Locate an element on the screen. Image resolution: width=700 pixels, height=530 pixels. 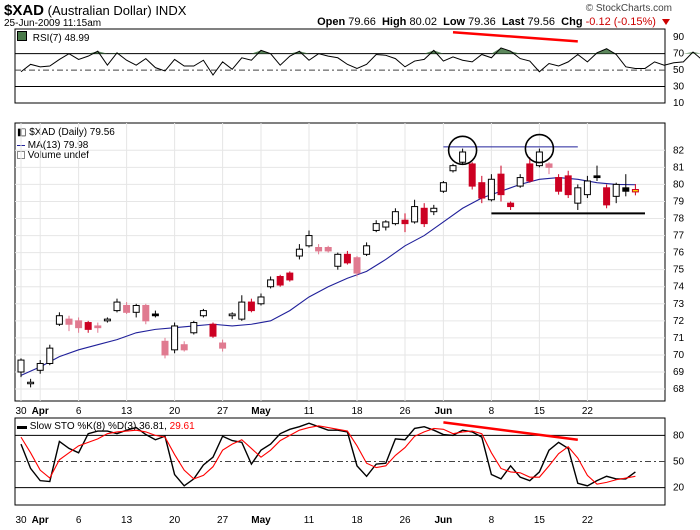
sto-xtick-label: 30 is located at coordinates (21, 520).